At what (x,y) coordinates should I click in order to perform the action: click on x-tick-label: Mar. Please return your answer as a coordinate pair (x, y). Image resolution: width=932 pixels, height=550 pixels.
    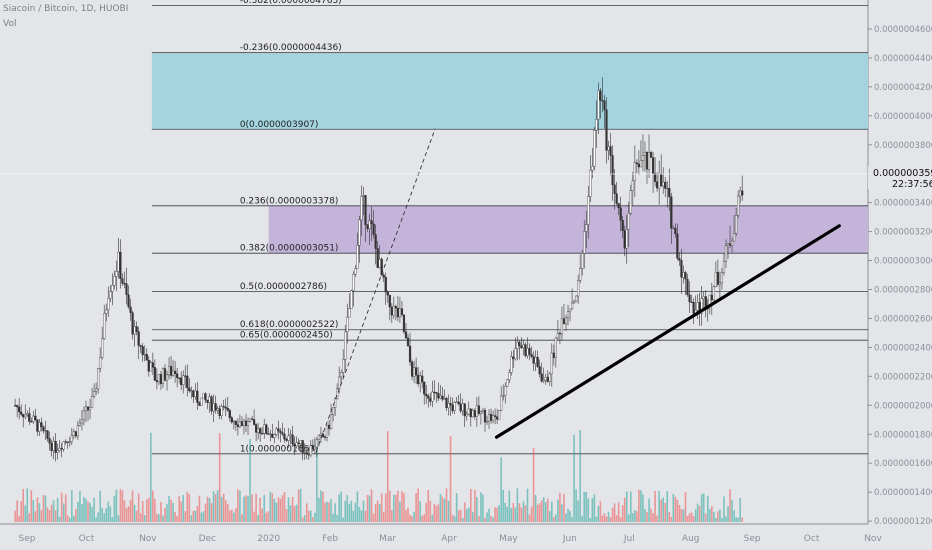
    Looking at the image, I should click on (387, 539).